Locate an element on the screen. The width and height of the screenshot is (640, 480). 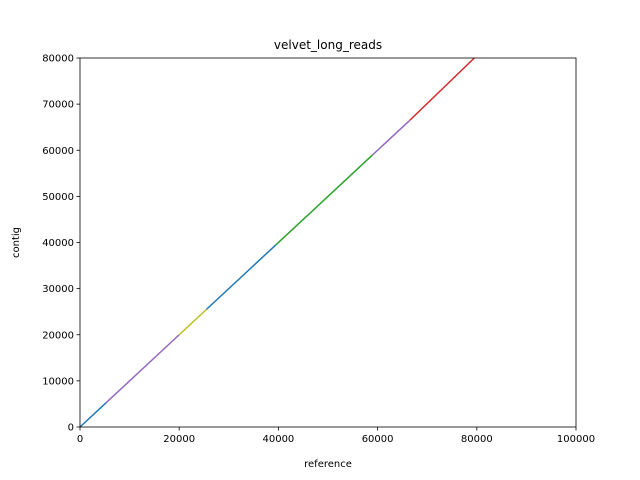
y-tick-label: 0 is located at coordinates (71, 428).